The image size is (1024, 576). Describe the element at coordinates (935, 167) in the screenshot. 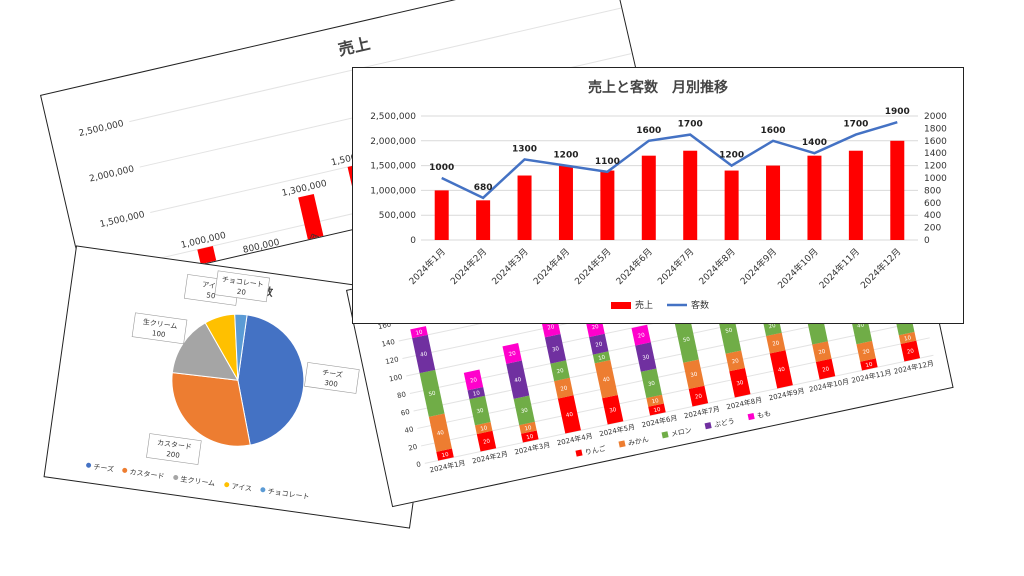

I see `y-right-tick-label: 1200` at that location.